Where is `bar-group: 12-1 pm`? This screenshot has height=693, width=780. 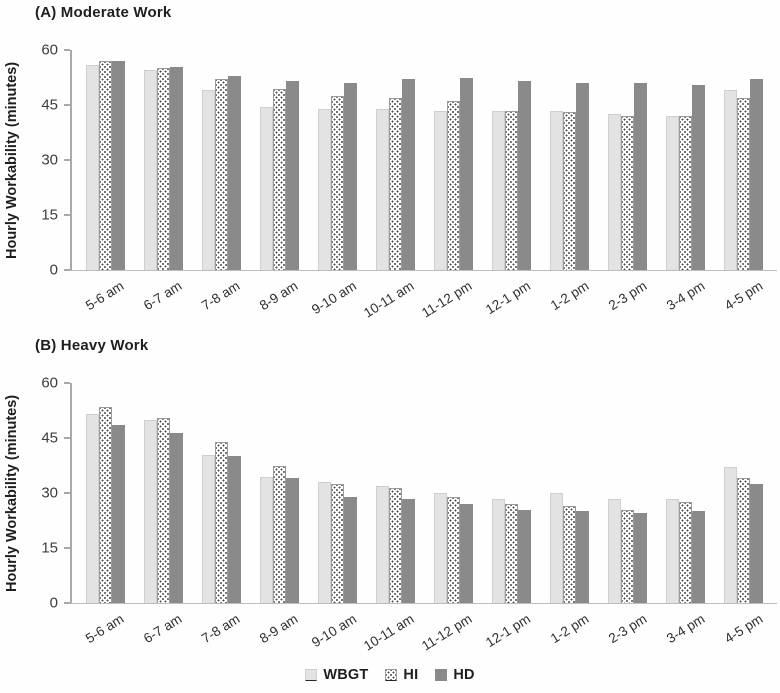
bar-group: 12-1 pm is located at coordinates (512, 199).